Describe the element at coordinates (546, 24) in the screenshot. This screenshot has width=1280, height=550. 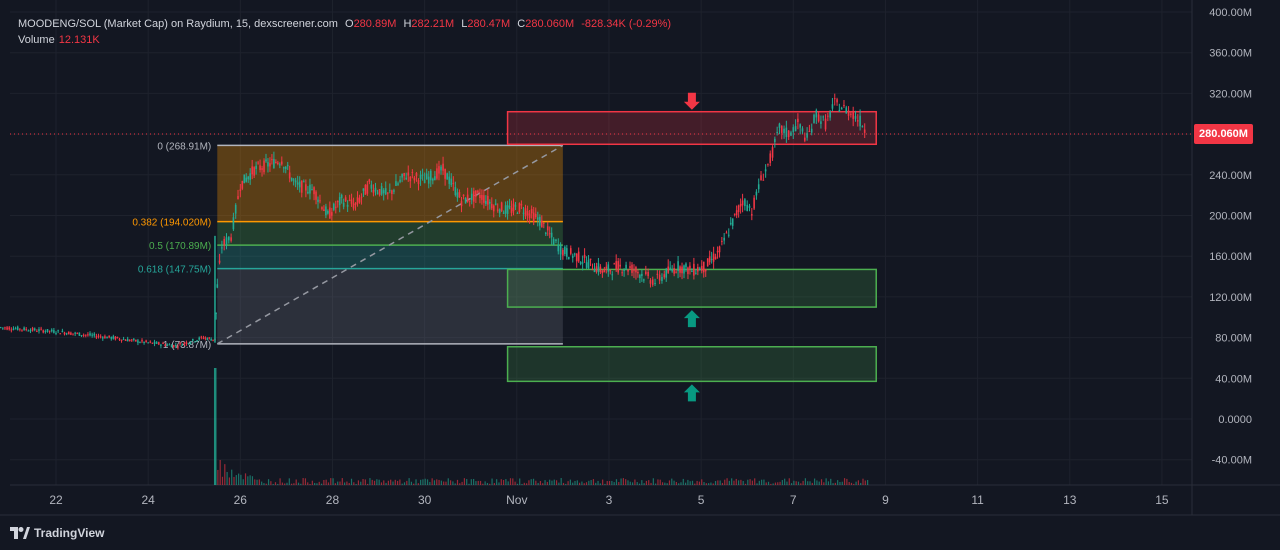
I see `ohlc-close: C280.060M` at that location.